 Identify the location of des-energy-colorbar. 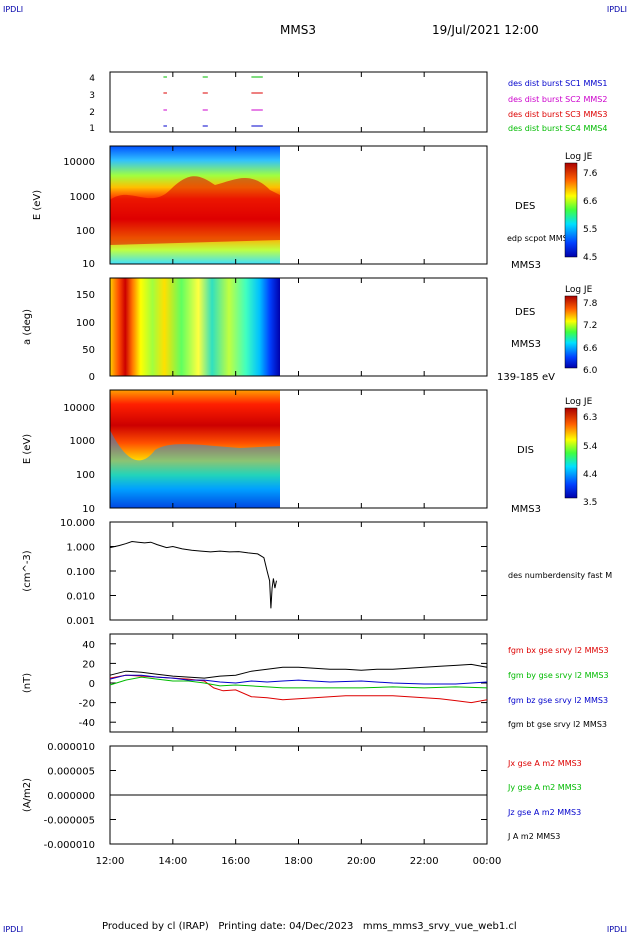
(571, 210).